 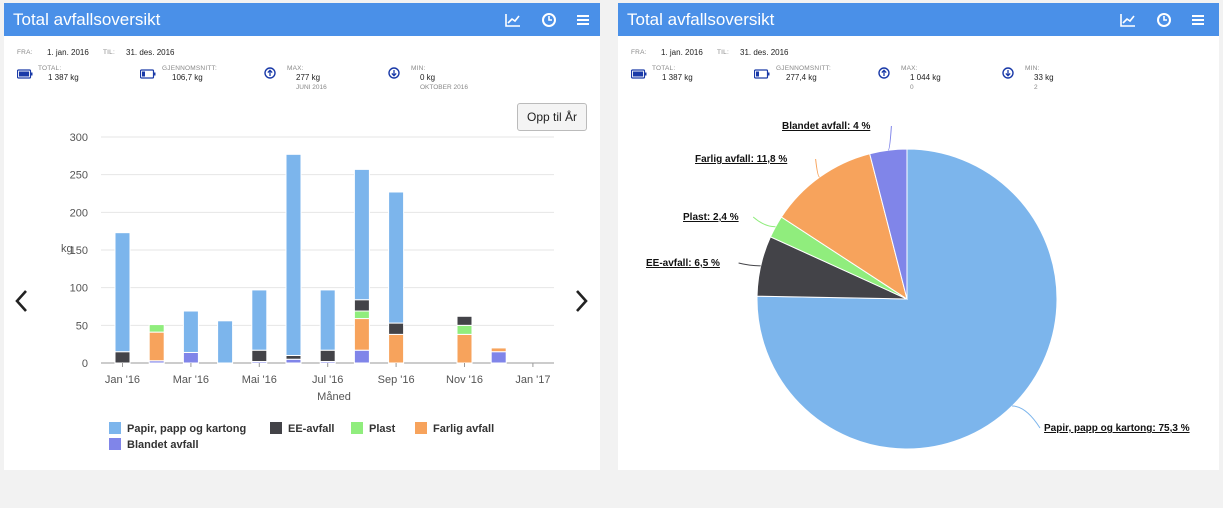 What do you see at coordinates (308, 77) in the screenshot?
I see `max-value: 277 kg` at bounding box center [308, 77].